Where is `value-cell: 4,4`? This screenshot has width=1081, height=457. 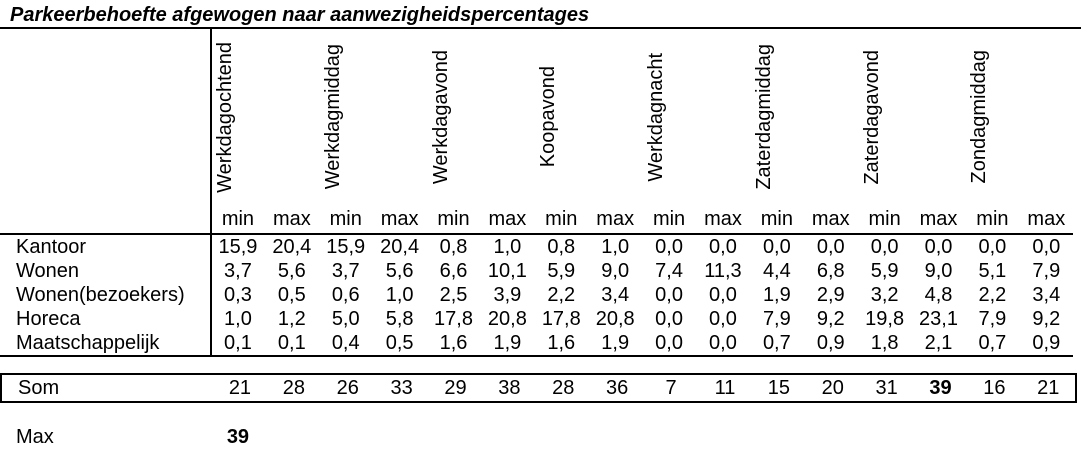
value-cell: 4,4 is located at coordinates (776, 271).